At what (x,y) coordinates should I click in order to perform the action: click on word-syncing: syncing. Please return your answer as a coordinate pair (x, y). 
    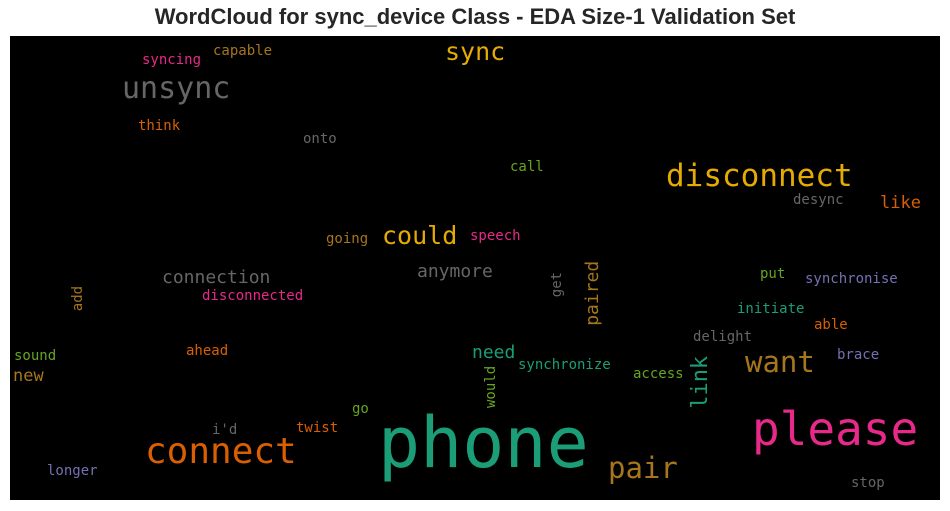
    Looking at the image, I should click on (172, 60).